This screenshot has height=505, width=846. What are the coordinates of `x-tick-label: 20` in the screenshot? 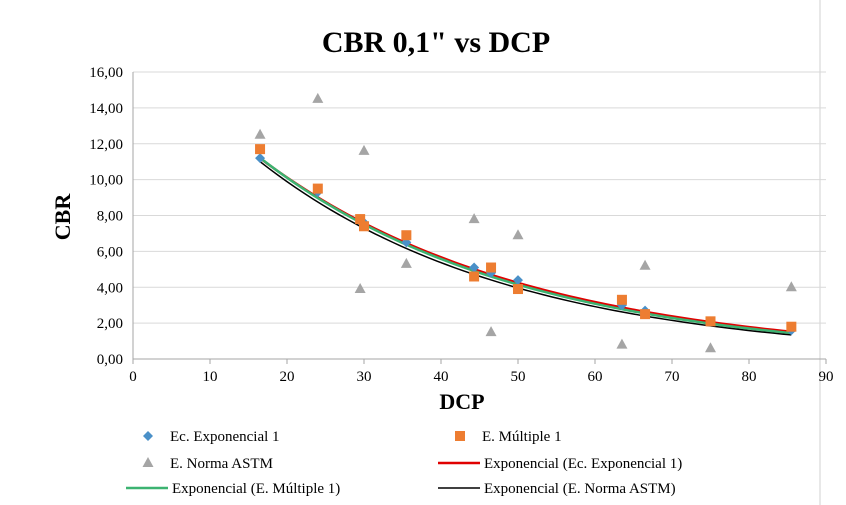 It's located at (287, 377).